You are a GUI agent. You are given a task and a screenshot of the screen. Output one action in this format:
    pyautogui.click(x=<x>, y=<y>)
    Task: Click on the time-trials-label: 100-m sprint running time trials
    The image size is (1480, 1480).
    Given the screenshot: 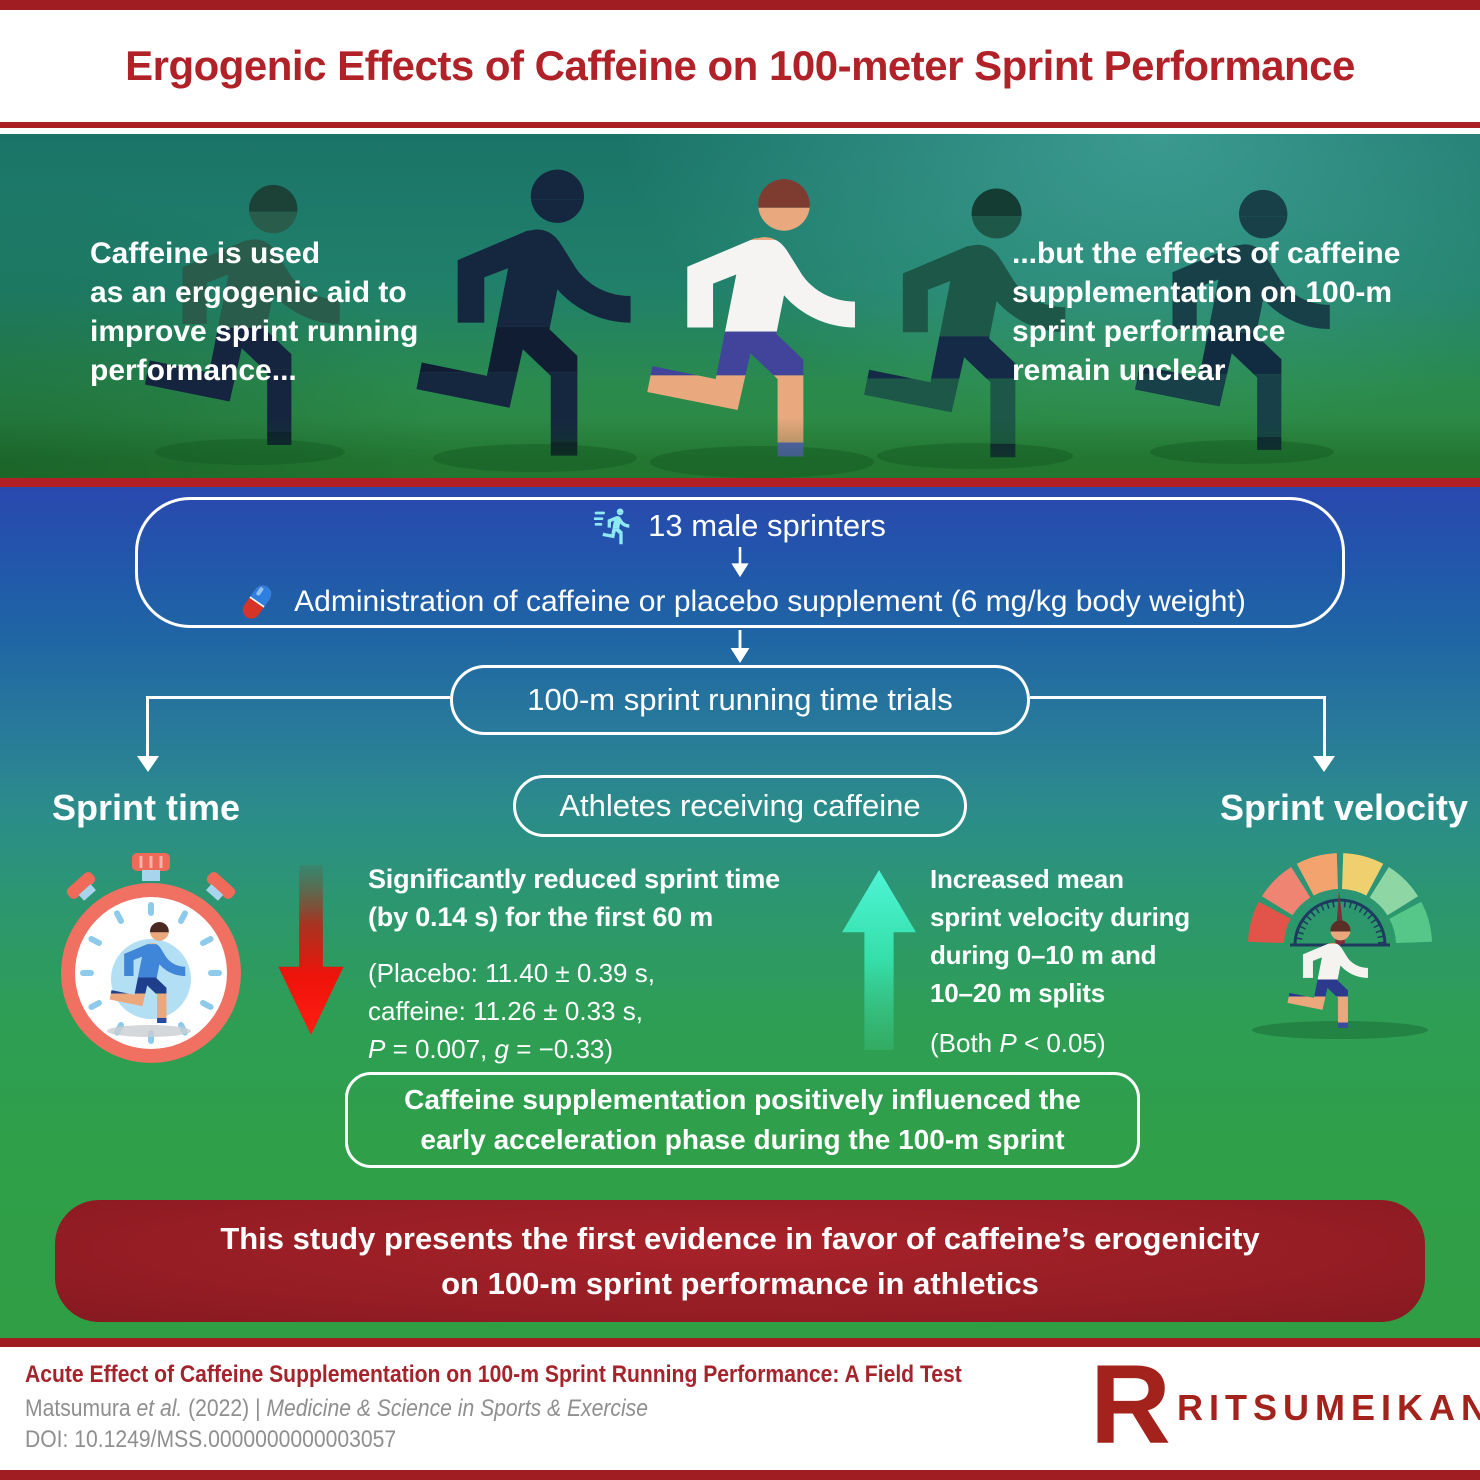 What is the action you would take?
    pyautogui.click(x=740, y=699)
    